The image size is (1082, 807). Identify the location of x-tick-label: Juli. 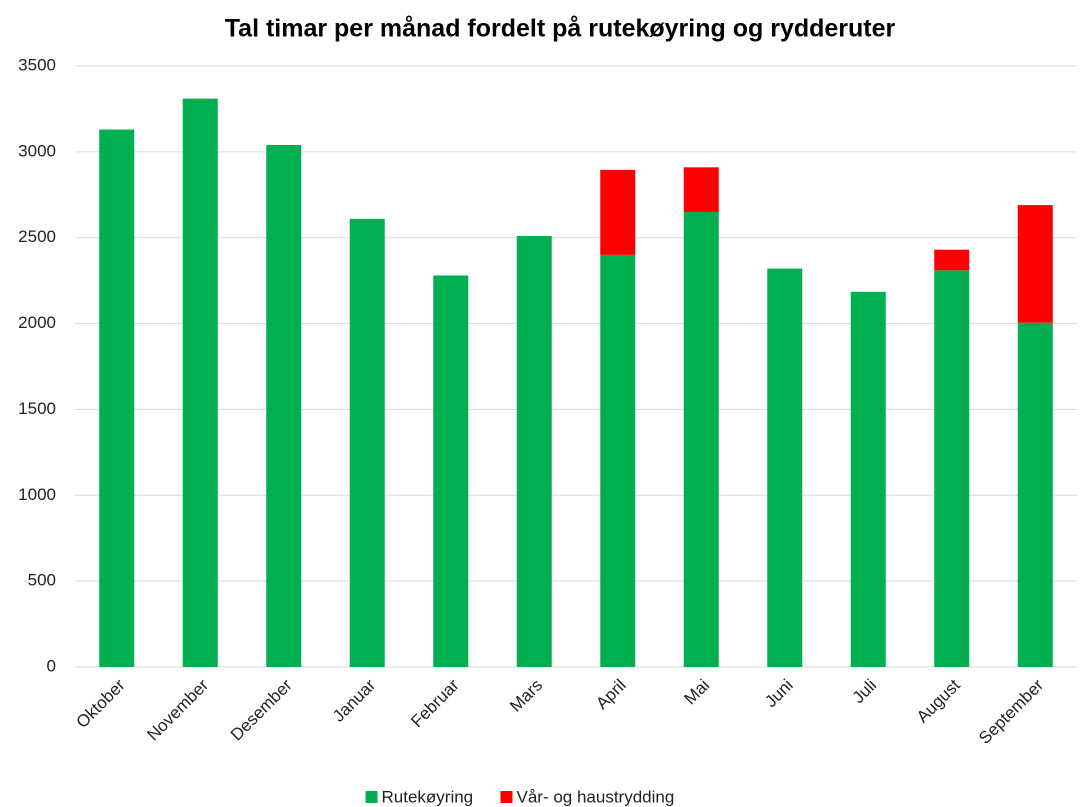
(864, 691).